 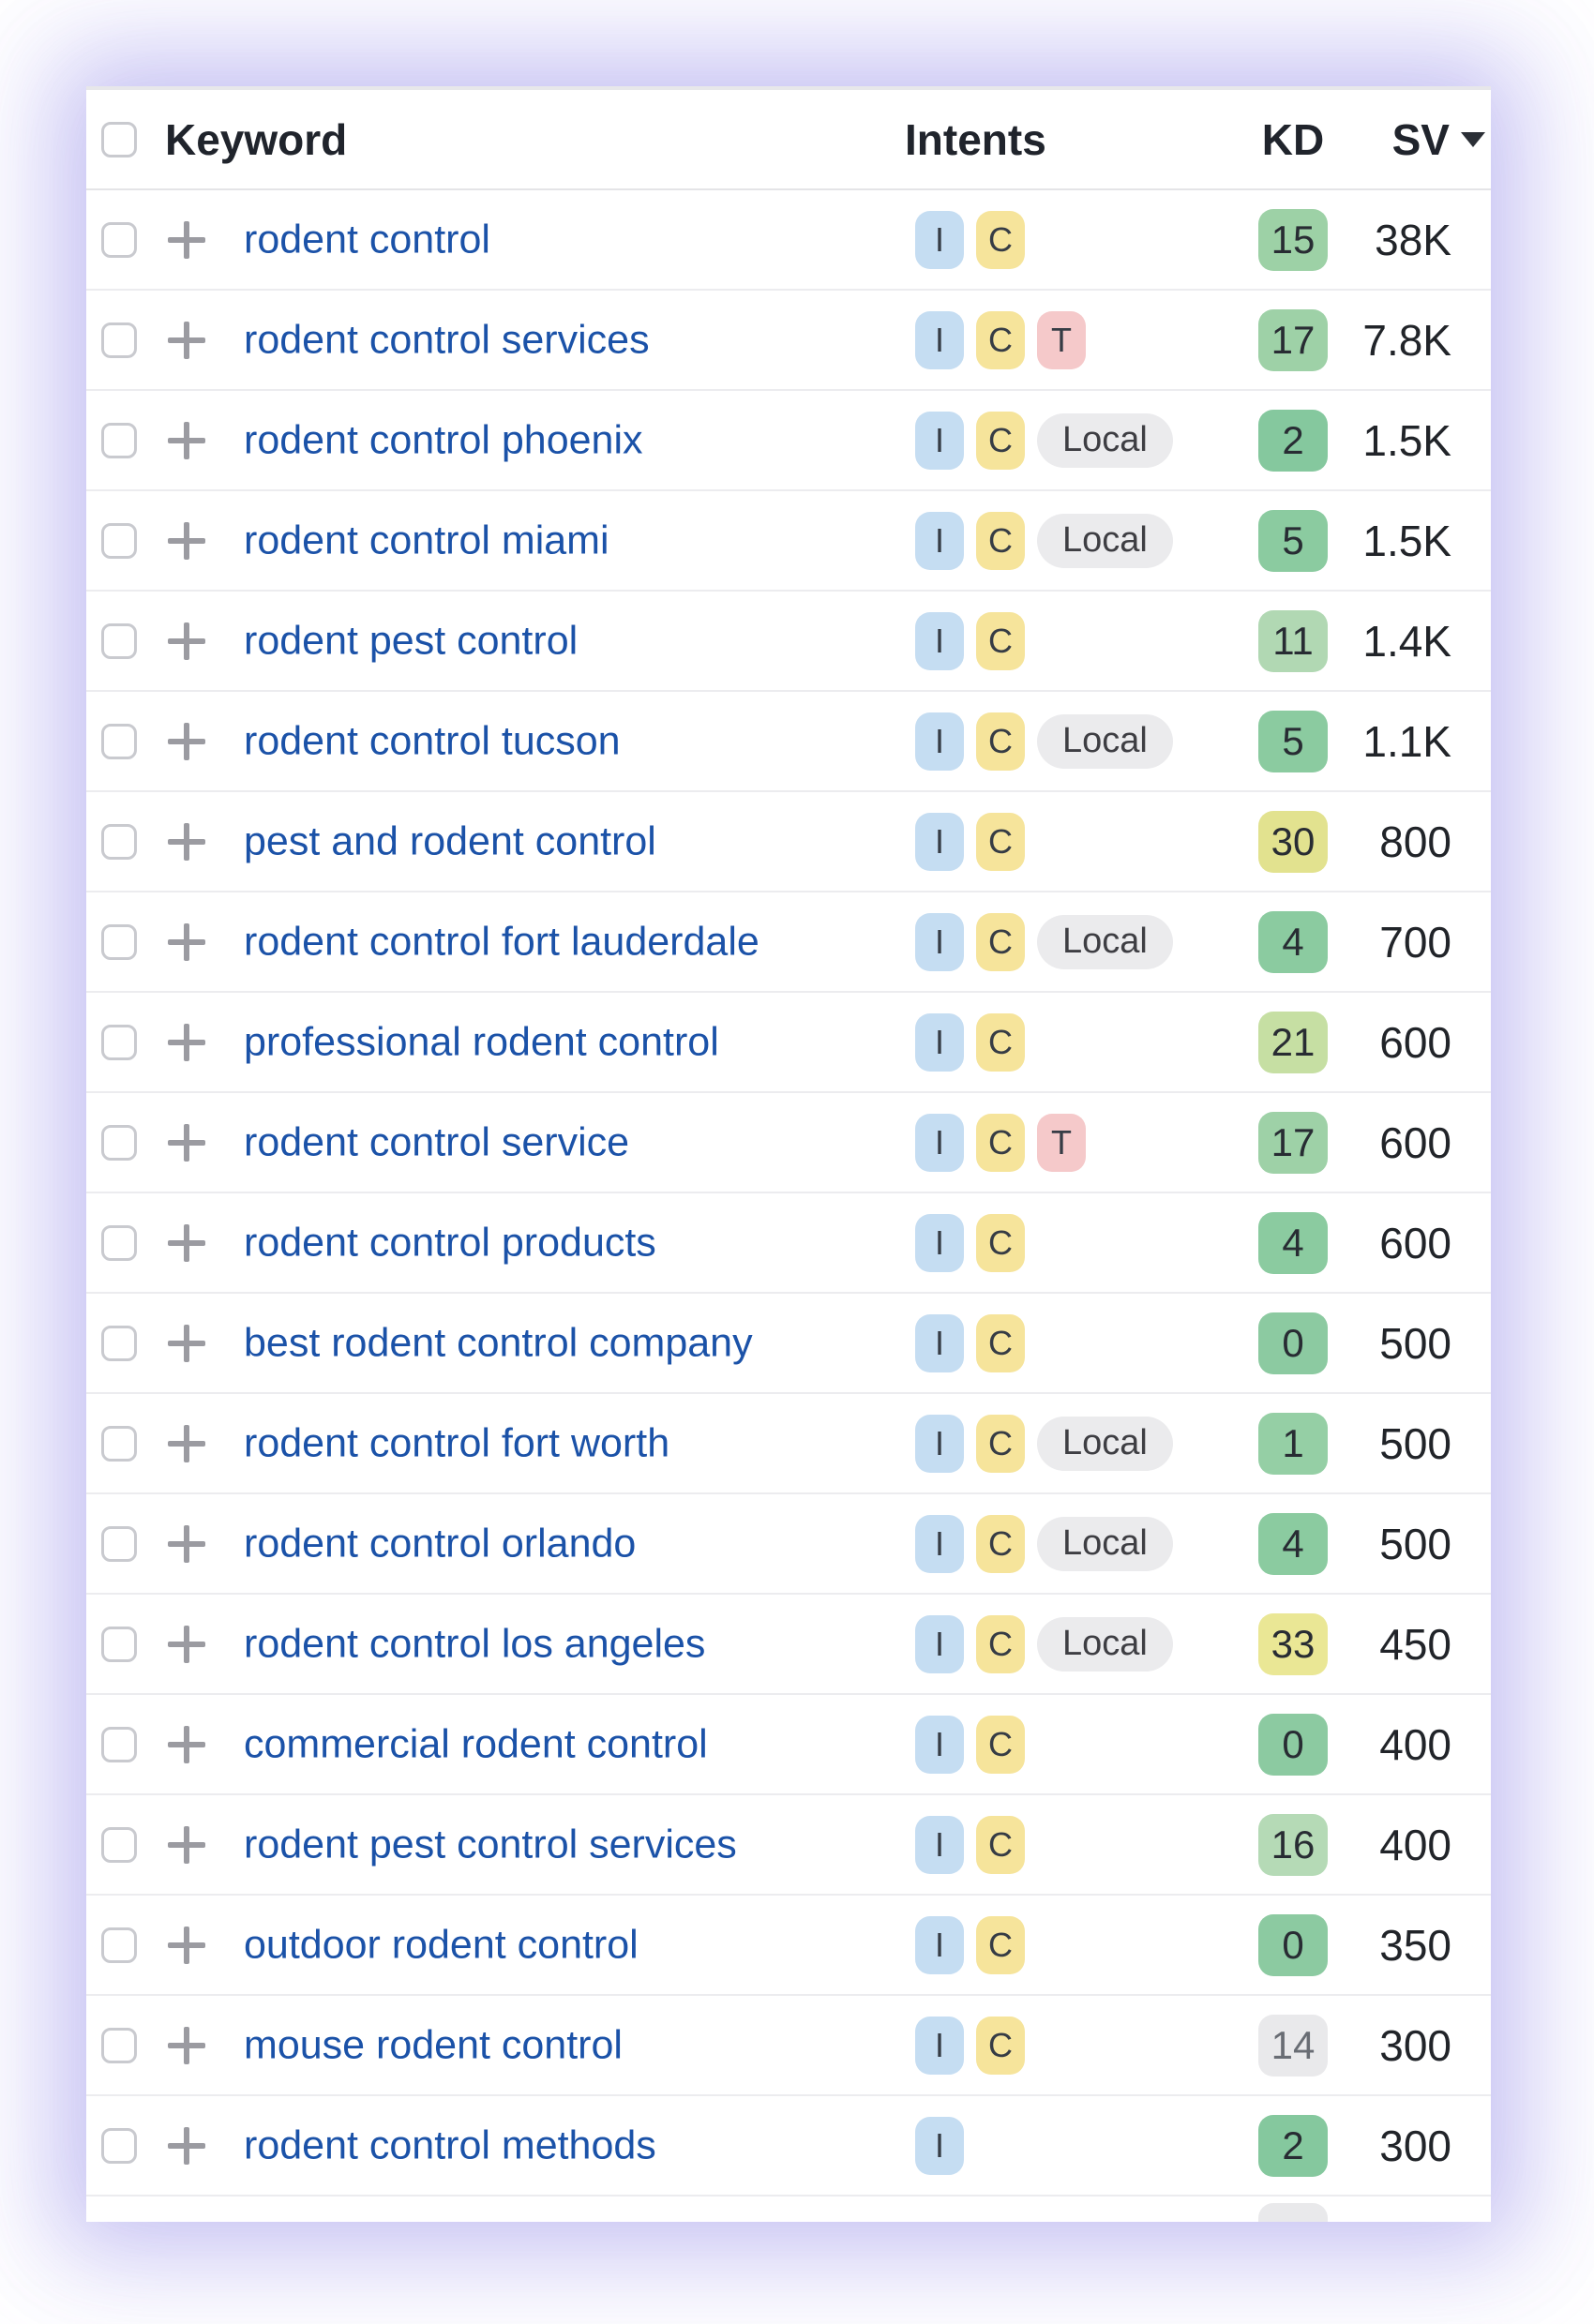 I want to click on sv-value: 500, so click(x=1415, y=1443).